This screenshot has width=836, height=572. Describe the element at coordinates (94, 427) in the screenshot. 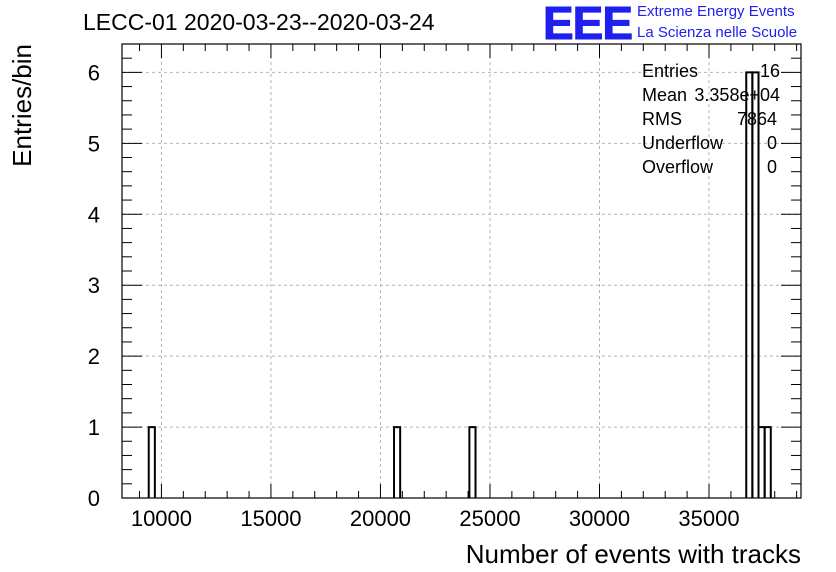

I see `y-tick-label: 1` at that location.